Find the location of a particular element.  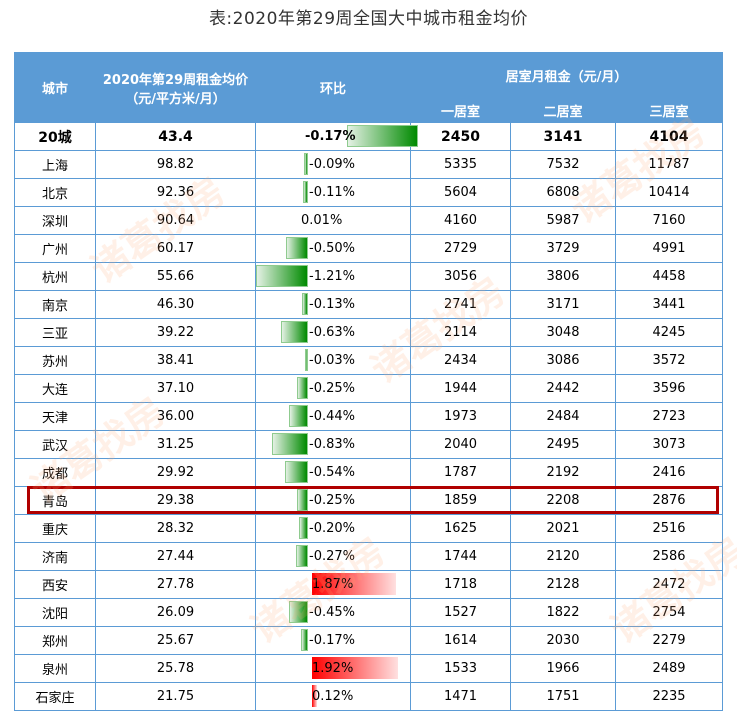

change-cell: -0.17% is located at coordinates (333, 640).